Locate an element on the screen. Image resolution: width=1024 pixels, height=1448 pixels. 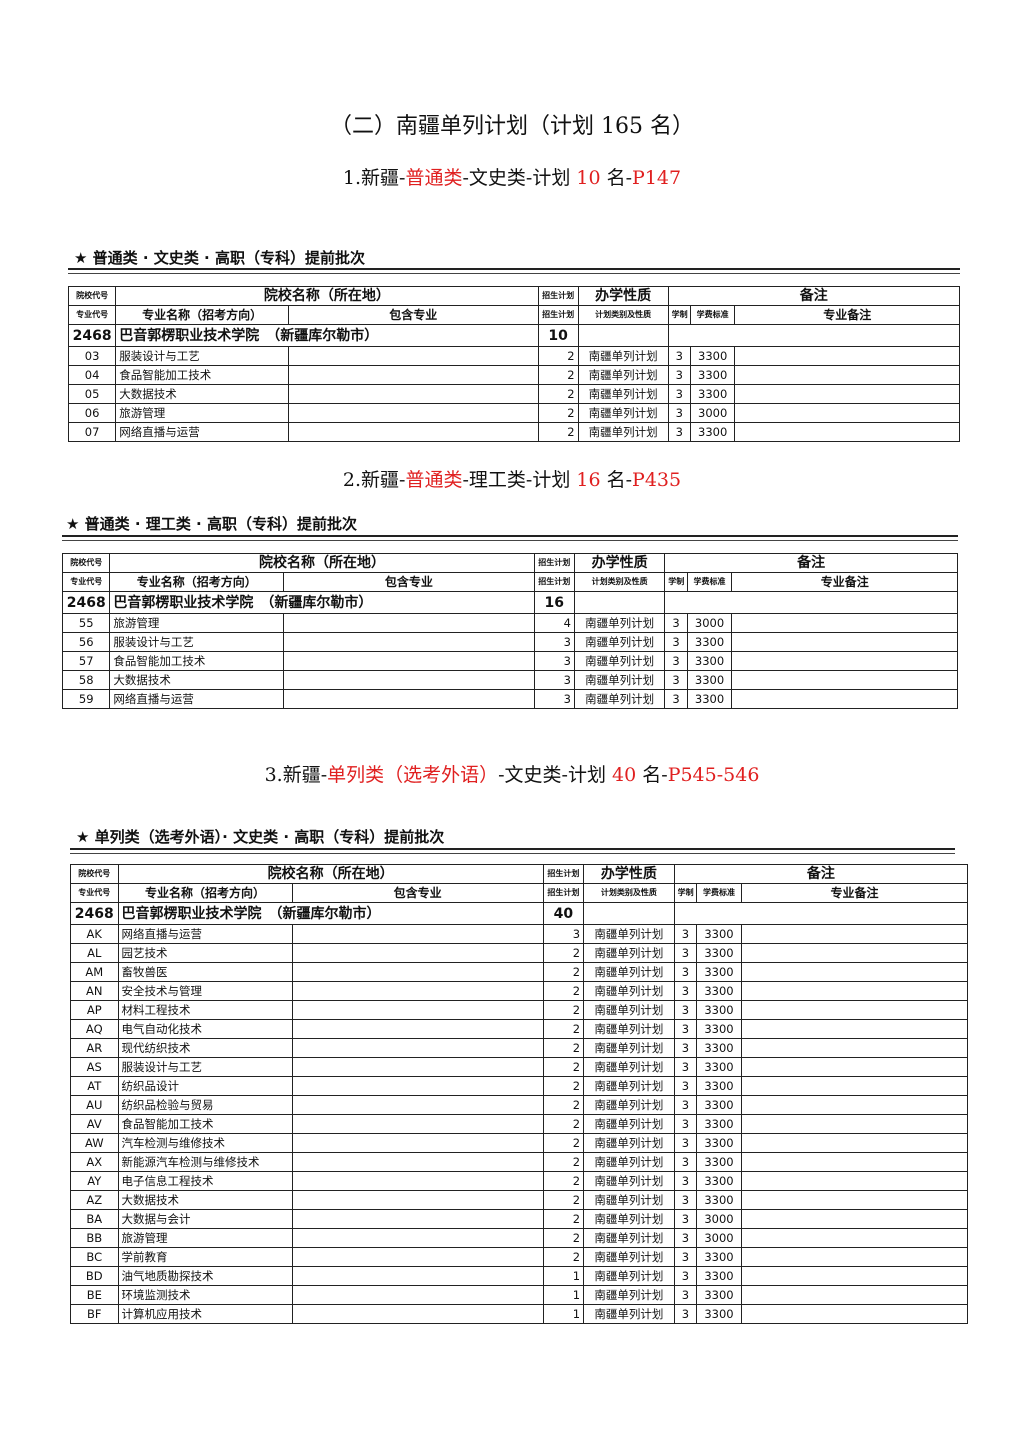
subtitle-text: 3.新疆- is located at coordinates (296, 775).